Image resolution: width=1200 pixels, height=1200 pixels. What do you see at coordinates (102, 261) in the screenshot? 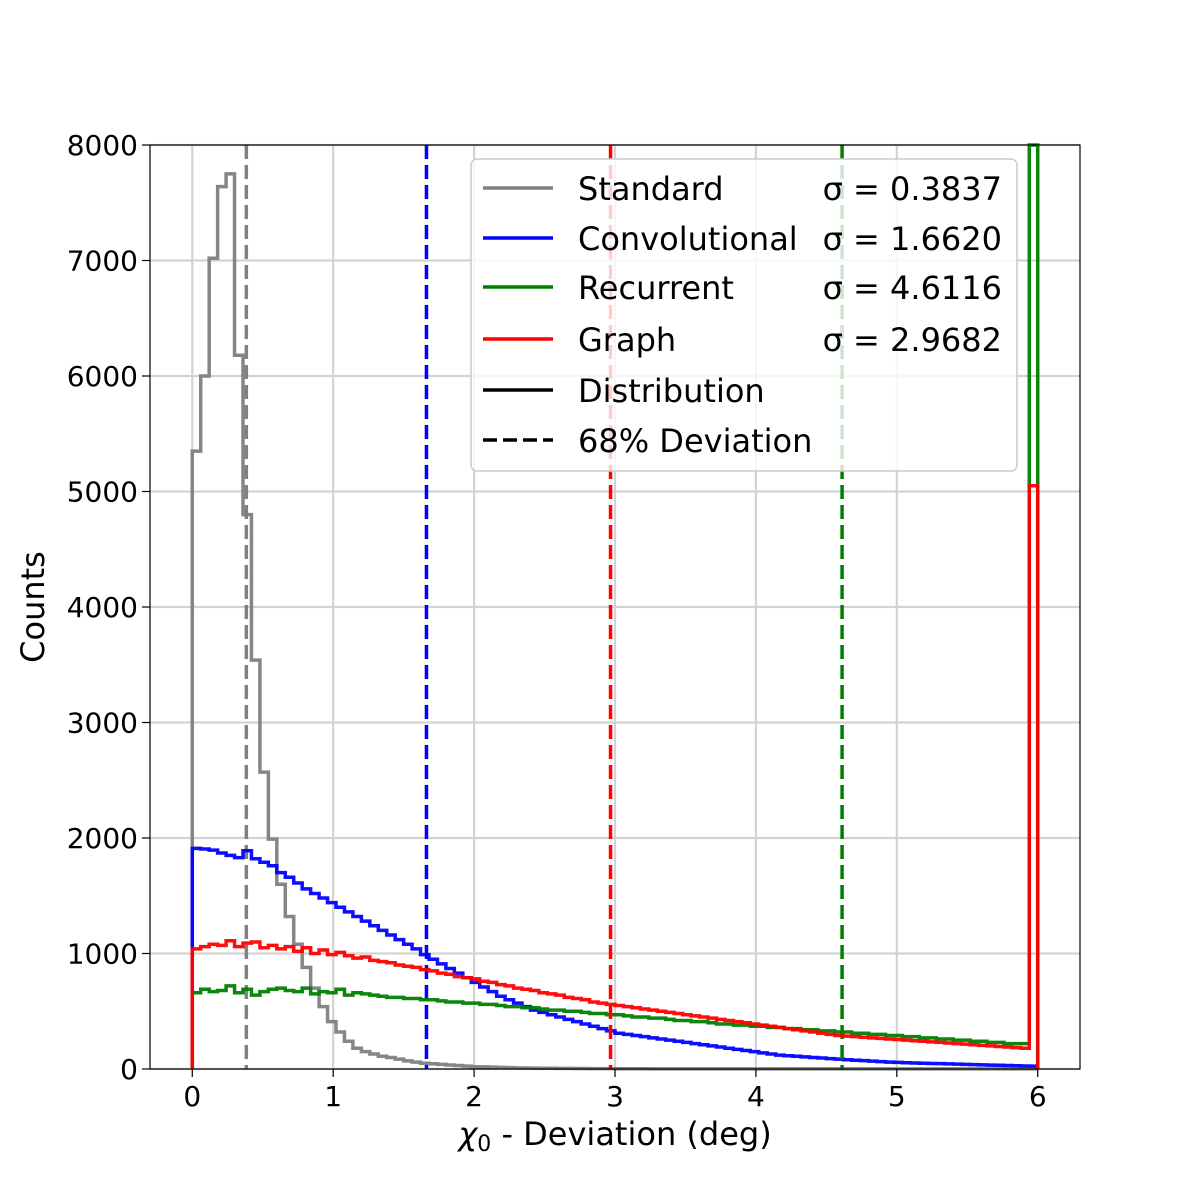
I see `y-tick-label: 7000` at bounding box center [102, 261].